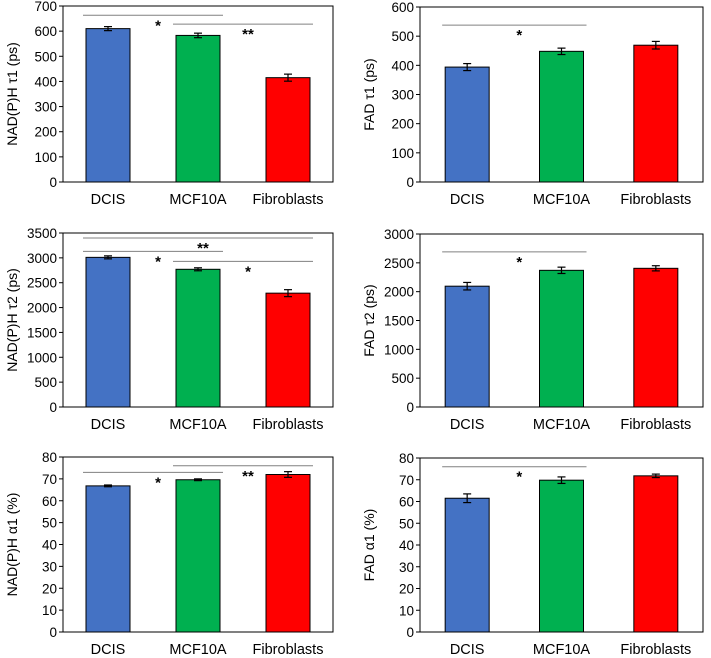 The height and width of the screenshot is (658, 711). Describe the element at coordinates (45, 7) in the screenshot. I see `y-tick-label: 700` at that location.